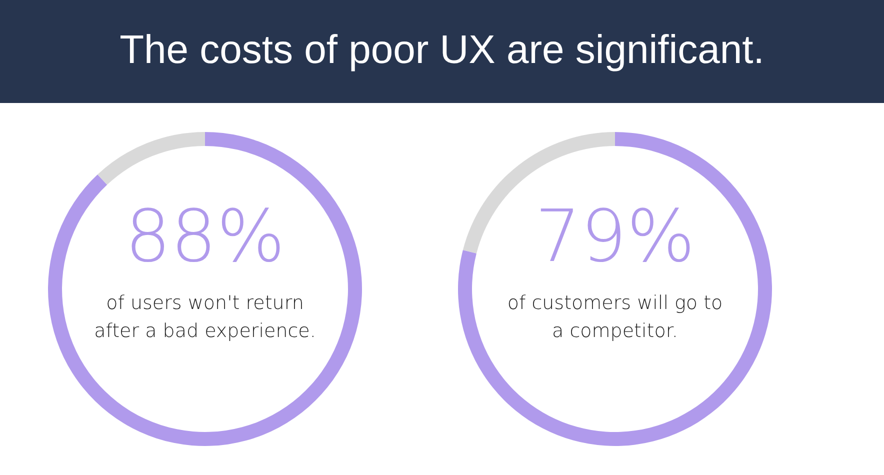 The width and height of the screenshot is (884, 475). I want to click on donut-slice, so click(151, 158).